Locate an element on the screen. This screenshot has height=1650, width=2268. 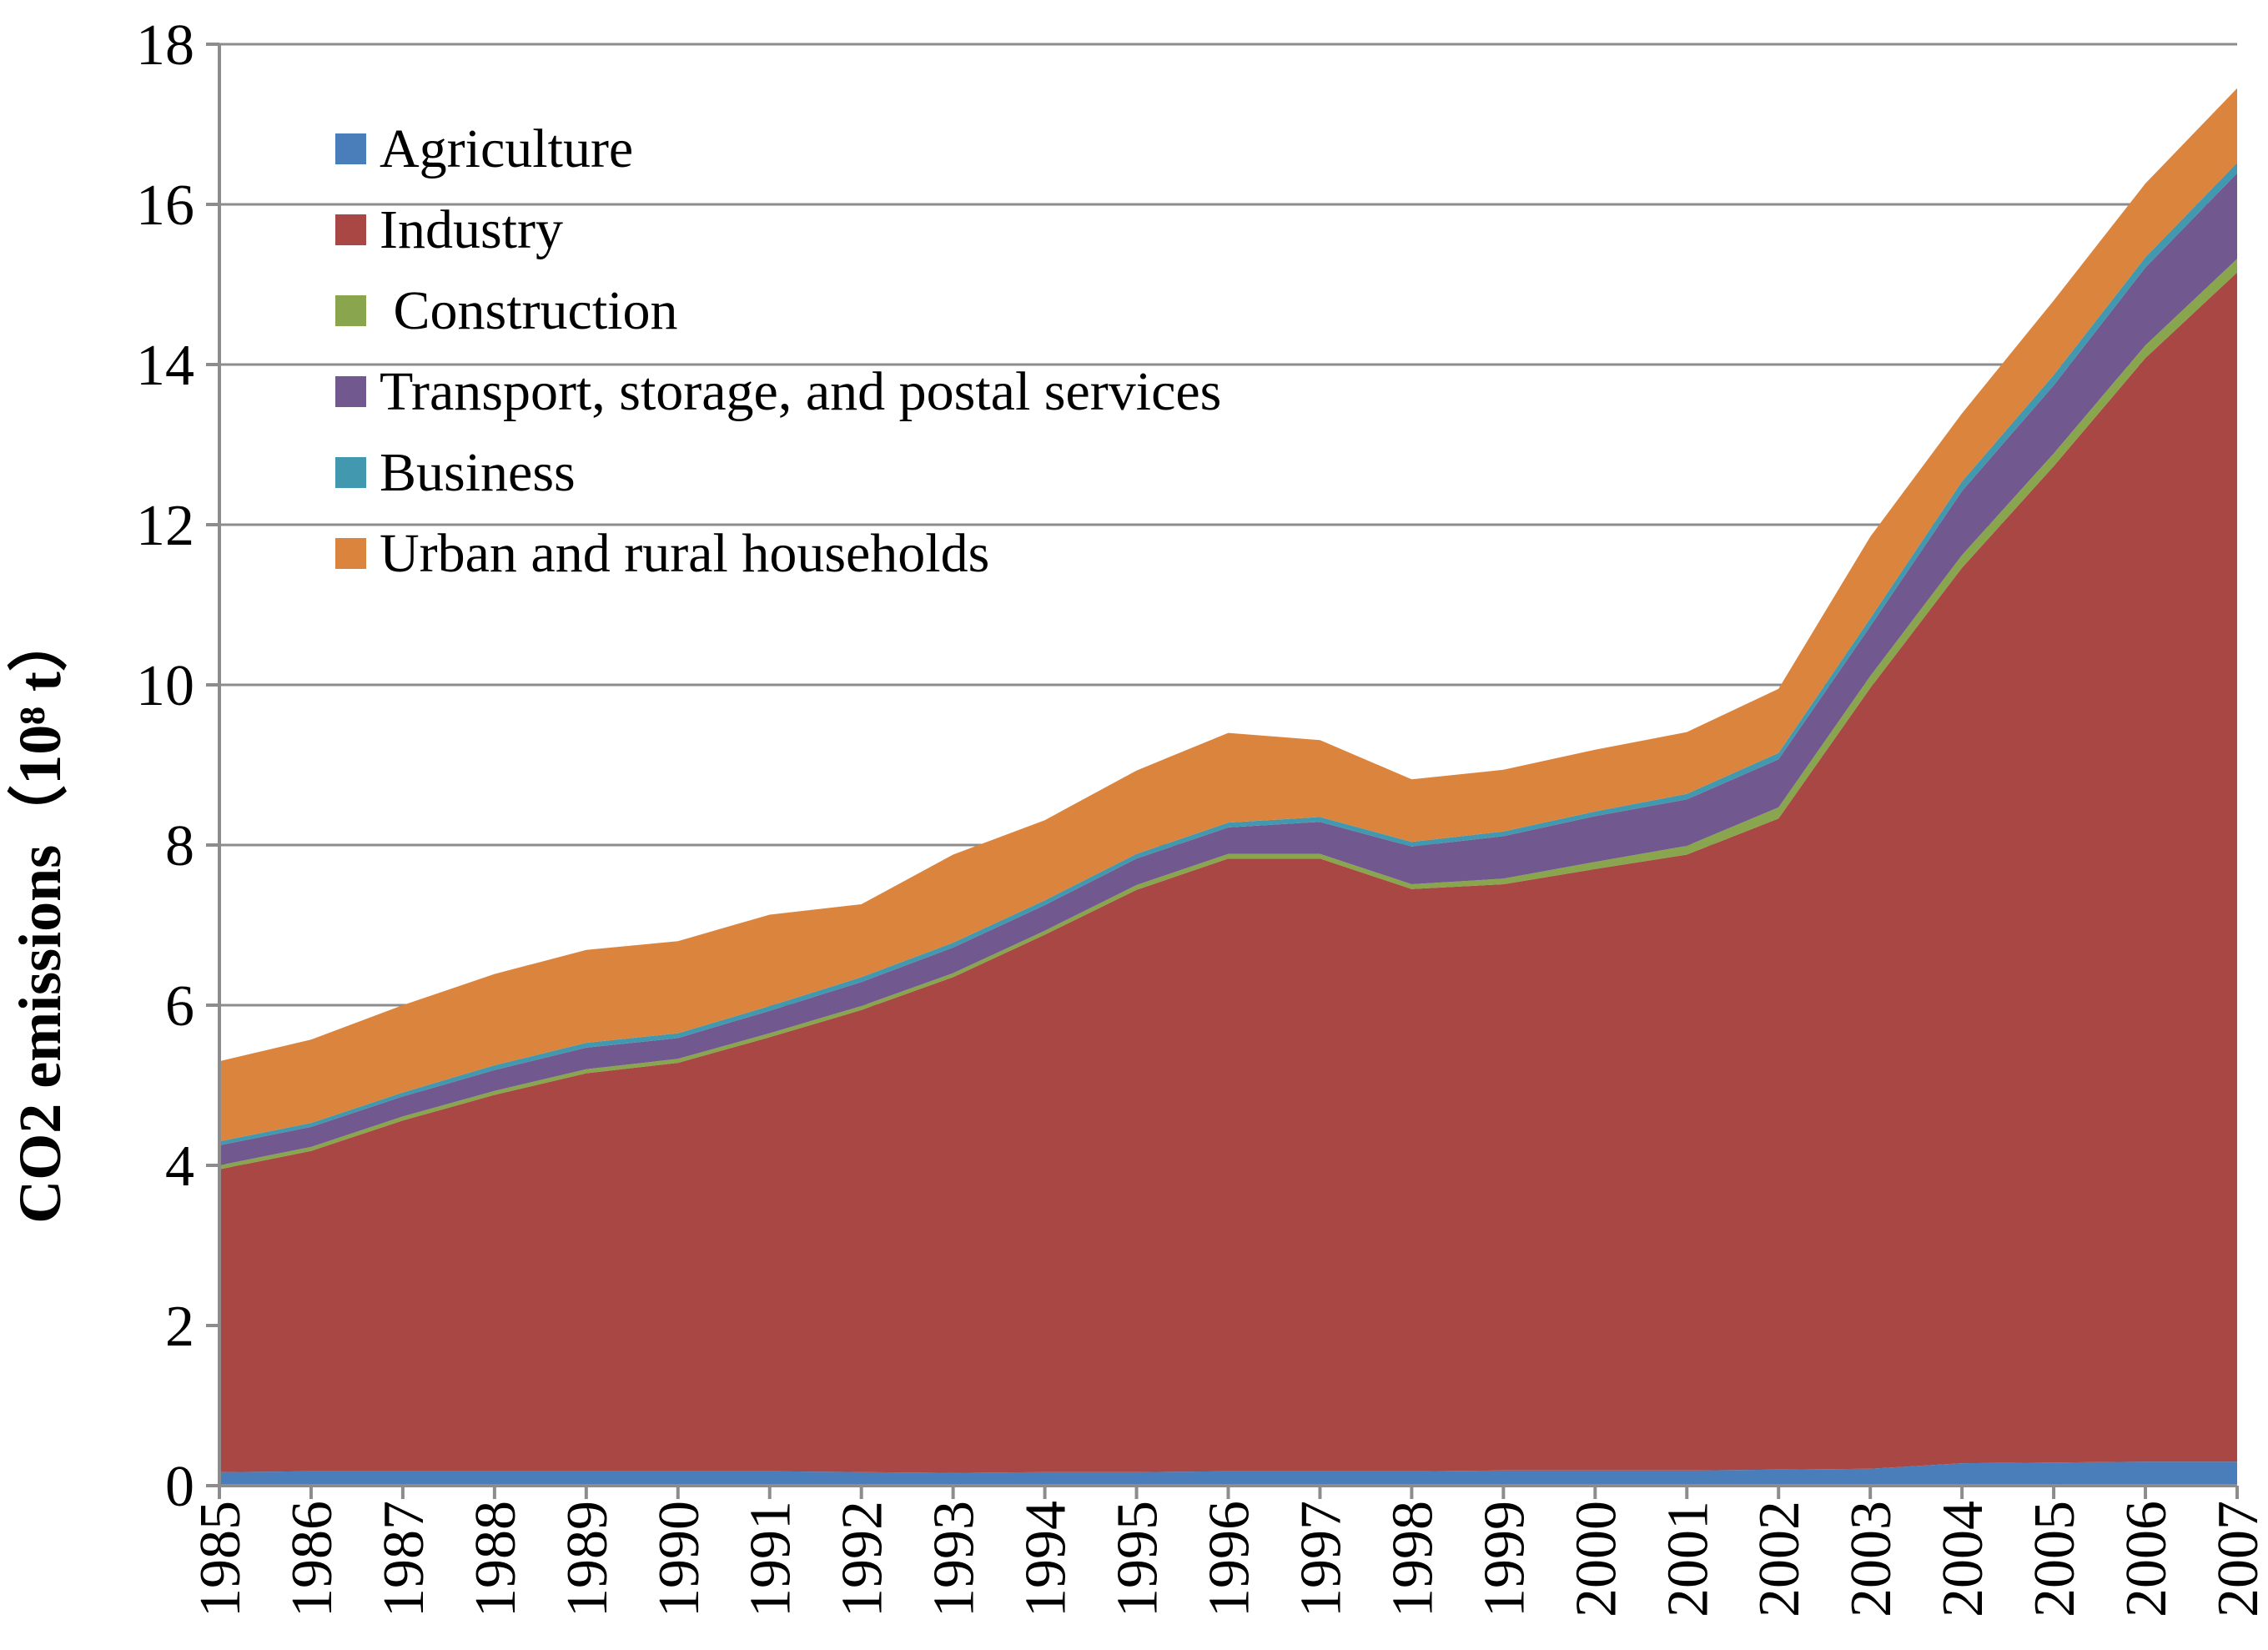
x-tick-label: 2004 is located at coordinates (1963, 1559).